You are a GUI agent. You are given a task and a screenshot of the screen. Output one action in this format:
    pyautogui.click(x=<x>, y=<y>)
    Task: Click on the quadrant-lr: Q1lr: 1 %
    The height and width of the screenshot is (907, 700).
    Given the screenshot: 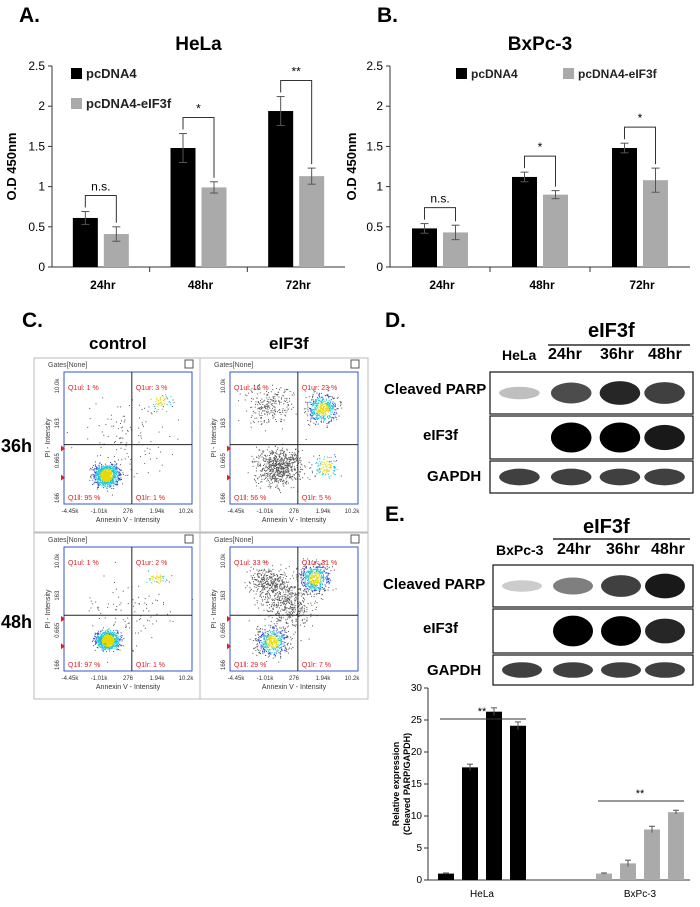 What is the action you would take?
    pyautogui.click(x=150, y=665)
    